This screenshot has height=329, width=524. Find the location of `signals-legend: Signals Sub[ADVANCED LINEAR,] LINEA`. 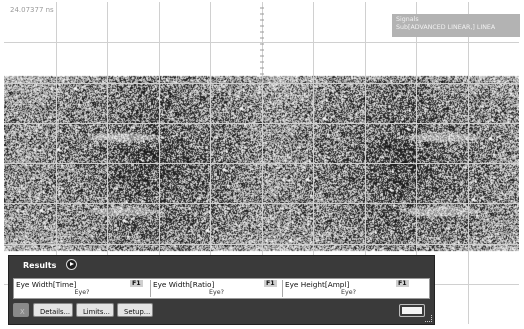

signals-legend: Signals Sub[ADVANCED LINEAR,] LINEA is located at coordinates (456, 25).